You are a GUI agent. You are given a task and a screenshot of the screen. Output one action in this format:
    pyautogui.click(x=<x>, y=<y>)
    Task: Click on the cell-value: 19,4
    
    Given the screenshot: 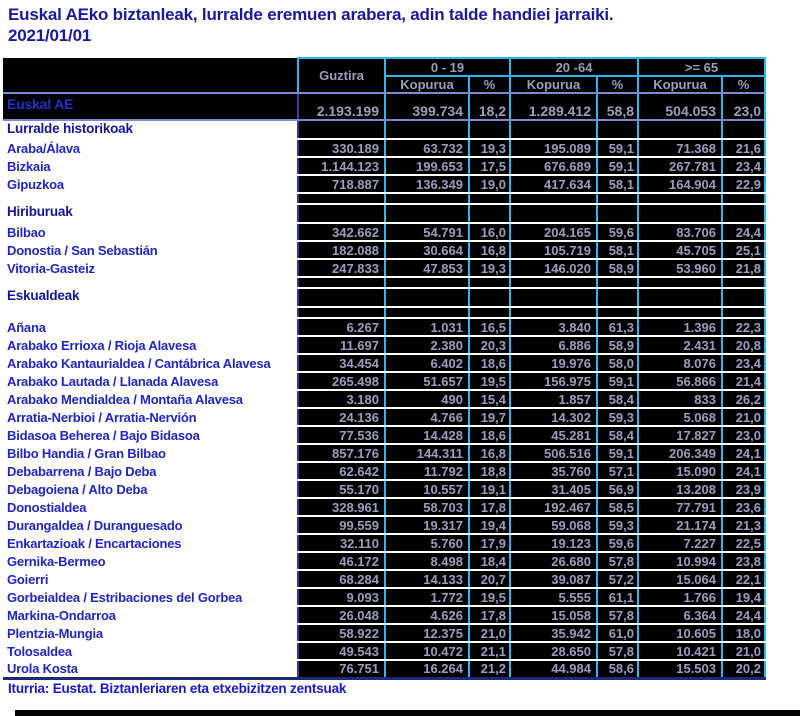 What is the action you would take?
    pyautogui.click(x=743, y=597)
    